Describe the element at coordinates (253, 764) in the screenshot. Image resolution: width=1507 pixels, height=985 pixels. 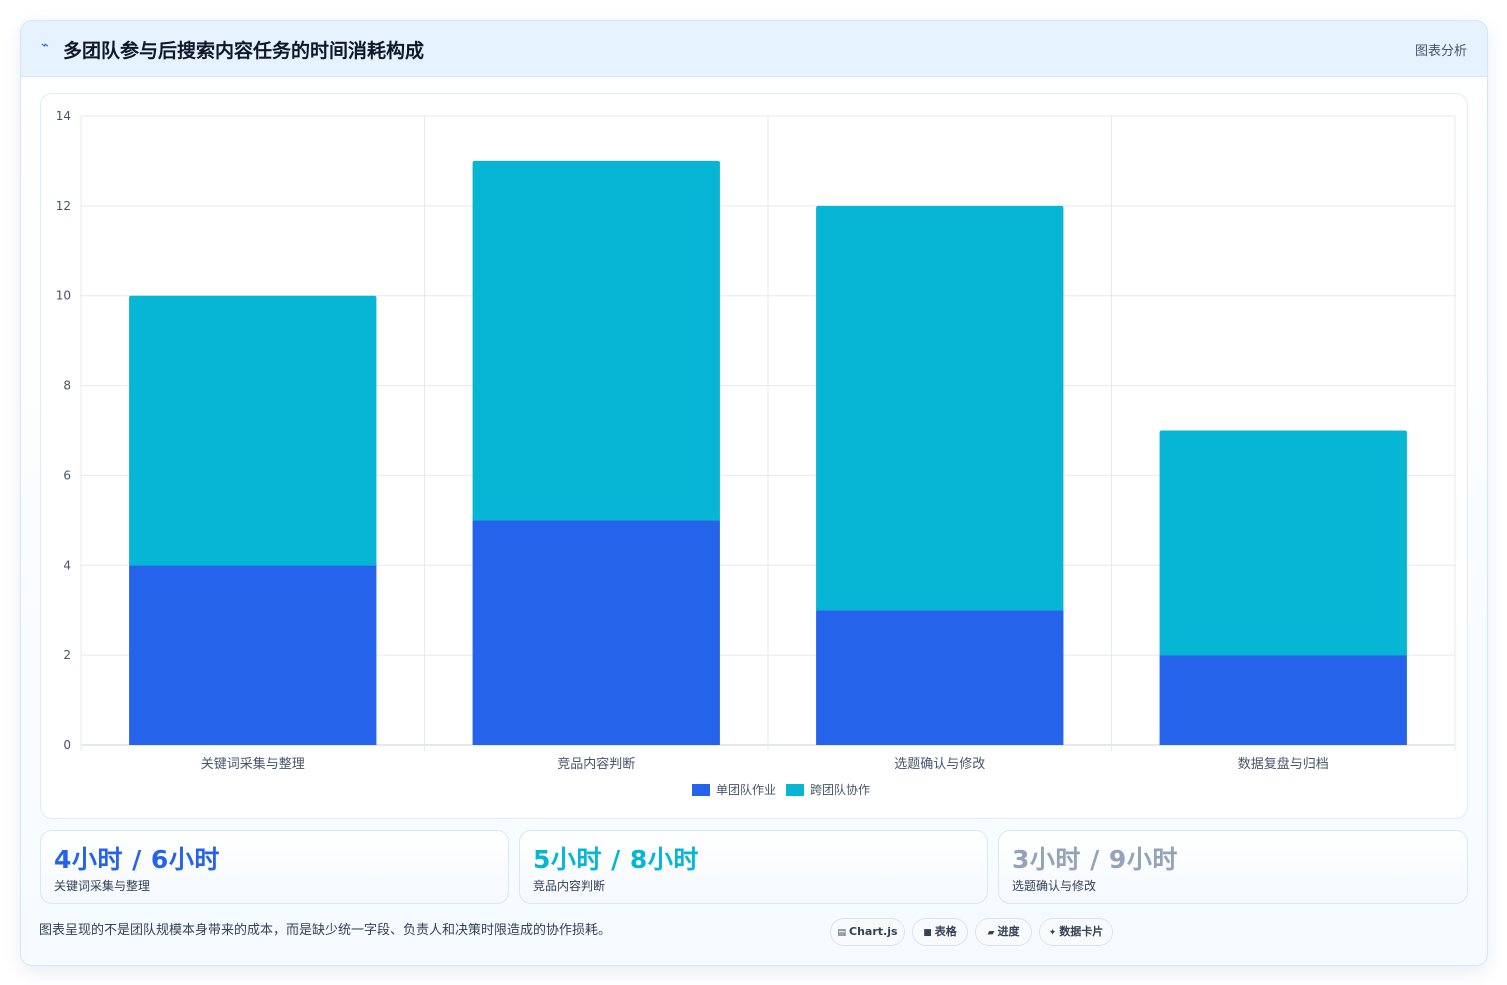
I see `x-tick-label: 关键词采集与整理` at that location.